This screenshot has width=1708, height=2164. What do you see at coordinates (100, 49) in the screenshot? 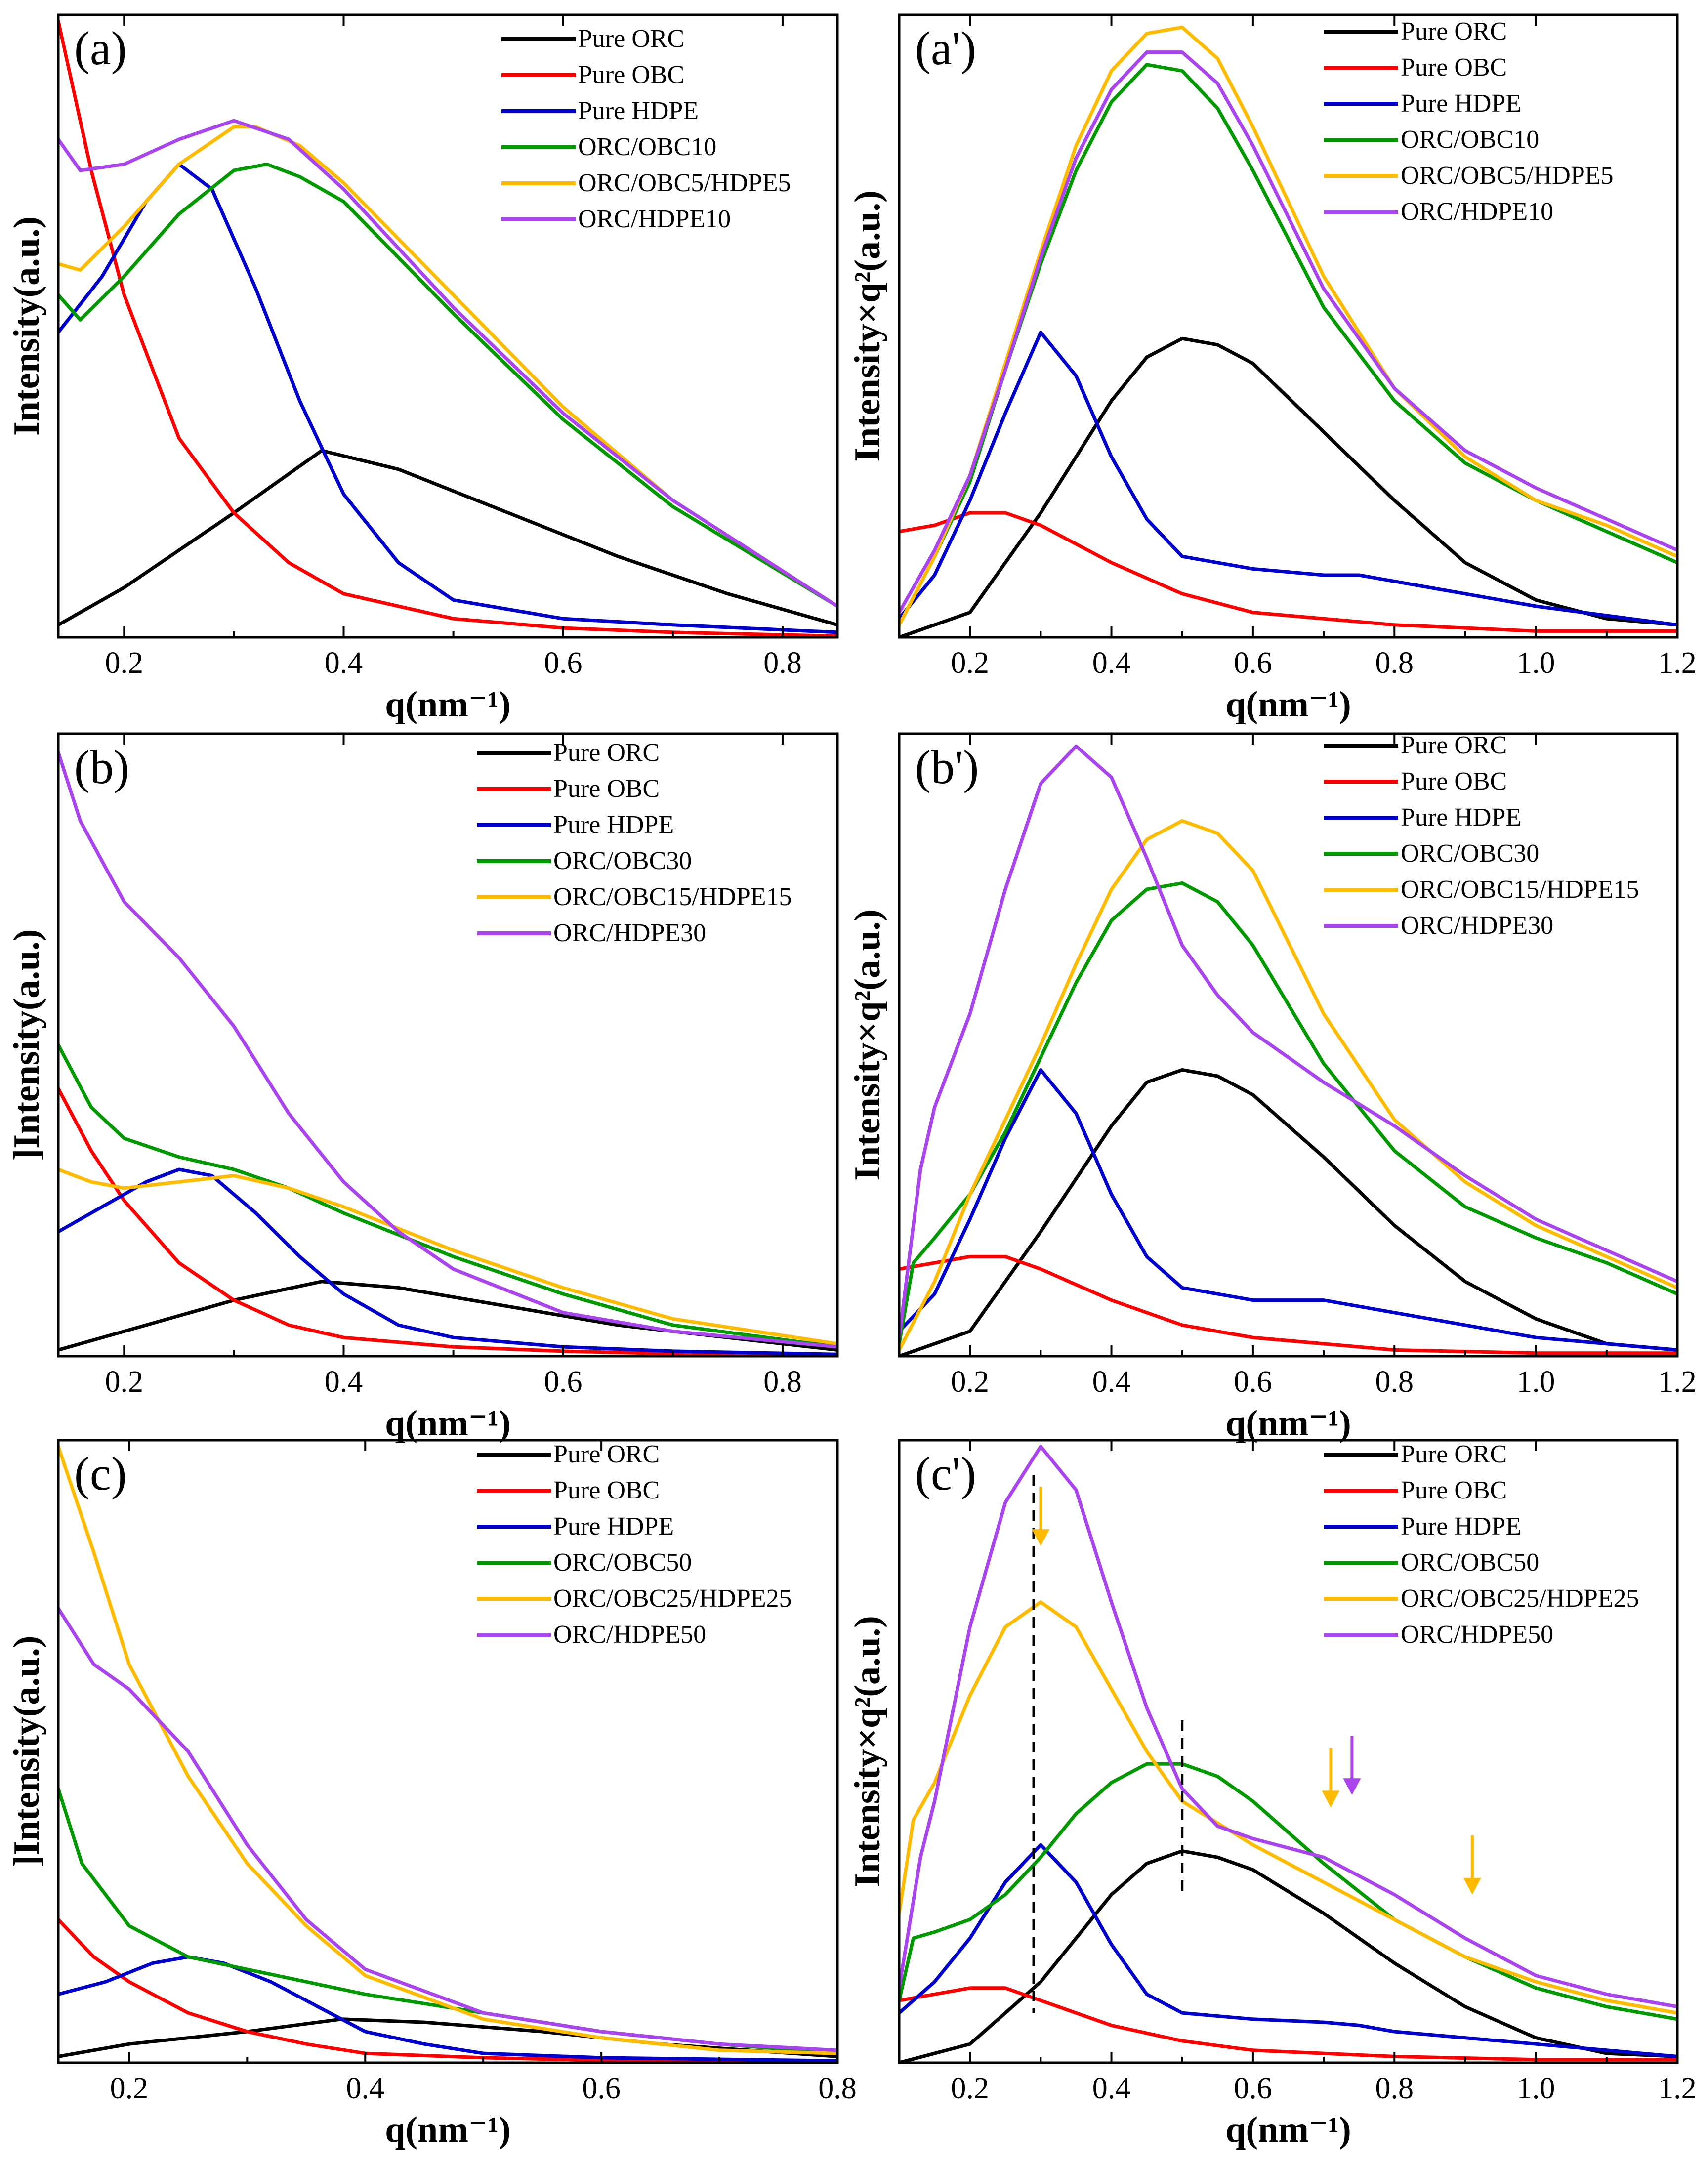
I see `panel-label: (a)` at bounding box center [100, 49].